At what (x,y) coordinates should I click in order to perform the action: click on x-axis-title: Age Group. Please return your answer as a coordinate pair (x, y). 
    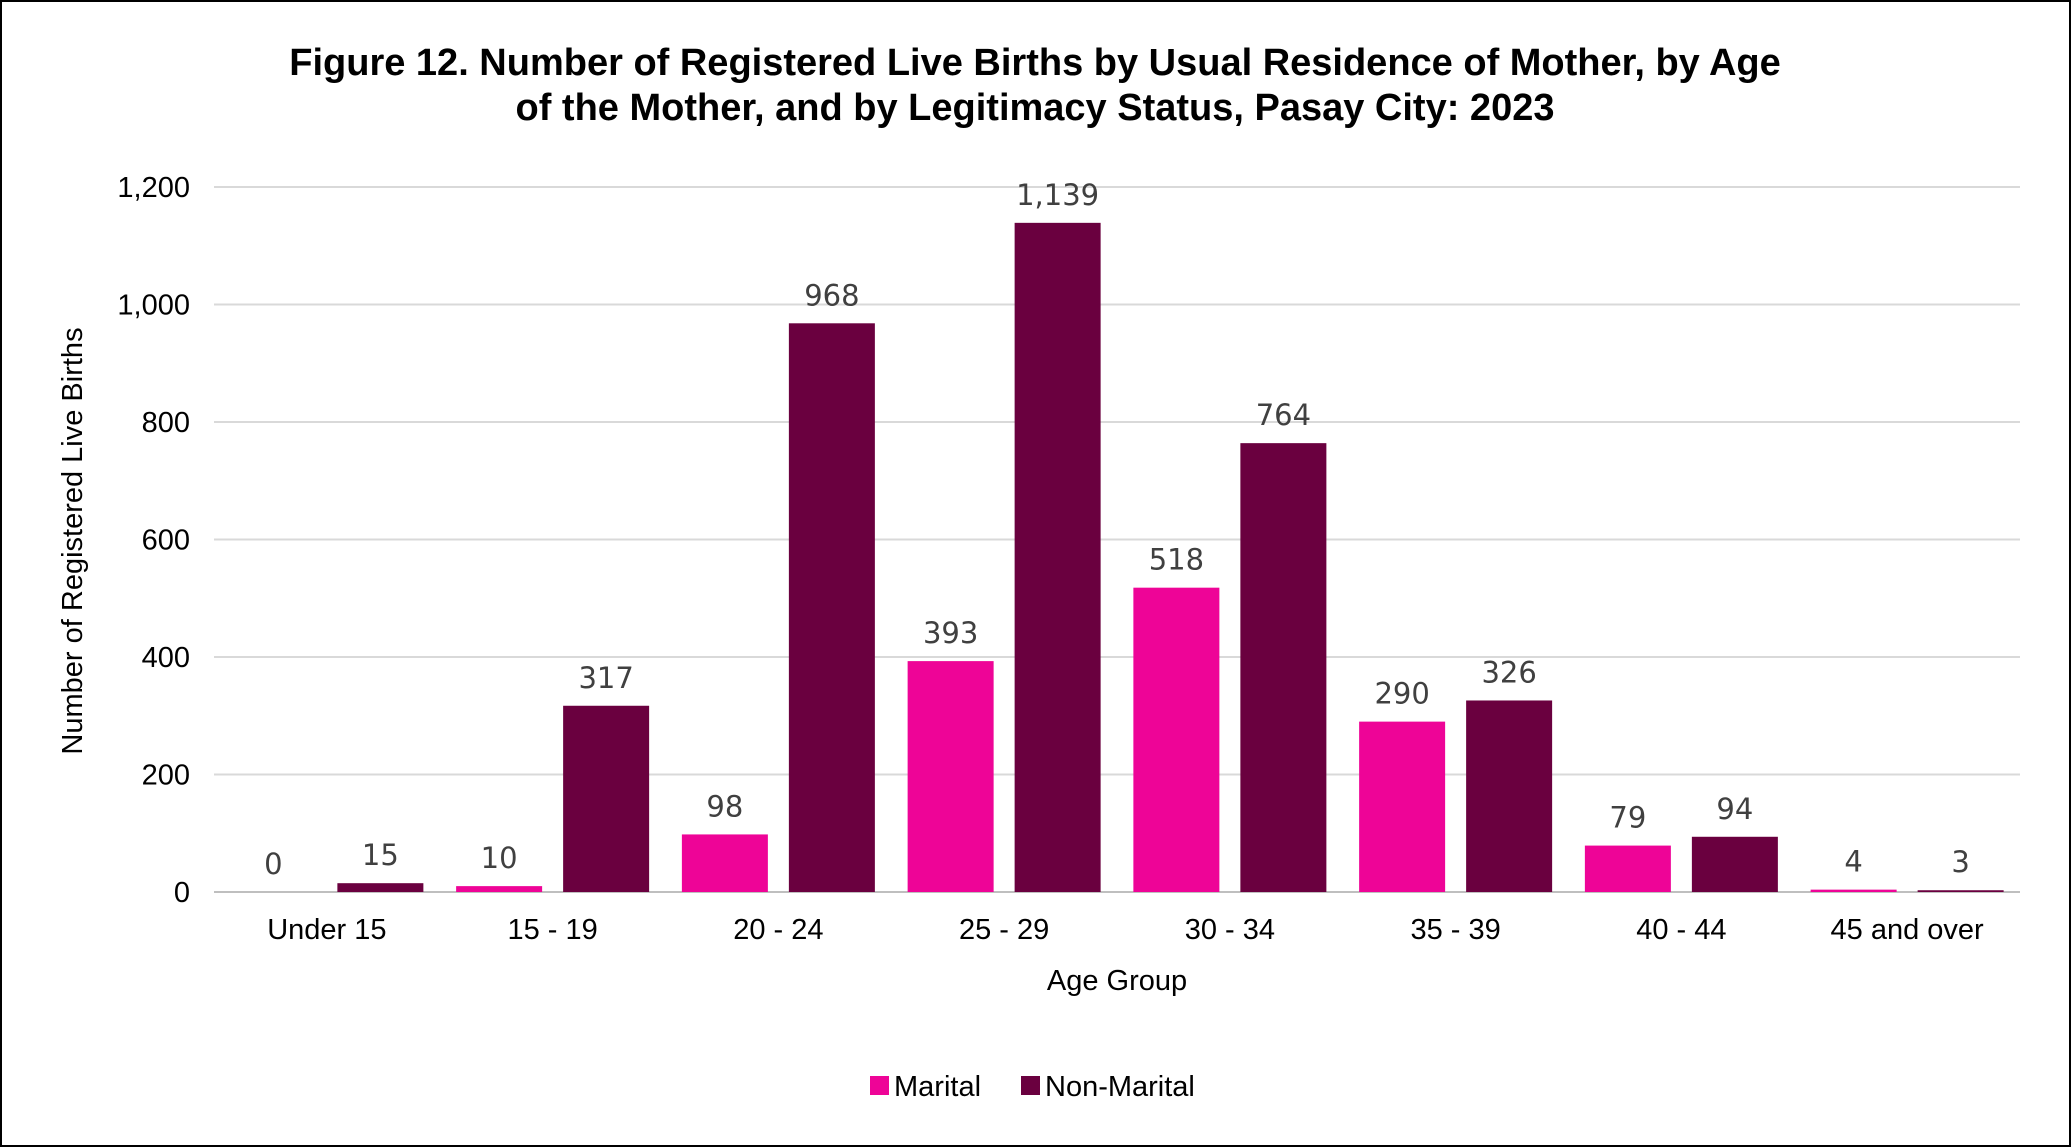
    Looking at the image, I should click on (1117, 981).